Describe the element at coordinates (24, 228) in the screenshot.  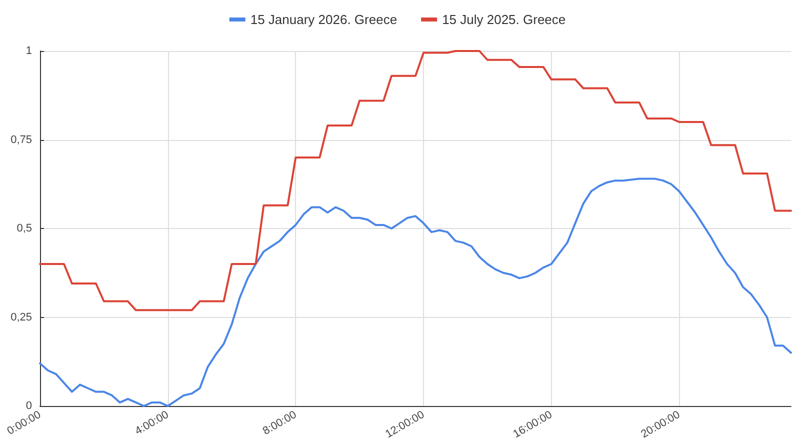
I see `y-tick-label: 0,5` at that location.